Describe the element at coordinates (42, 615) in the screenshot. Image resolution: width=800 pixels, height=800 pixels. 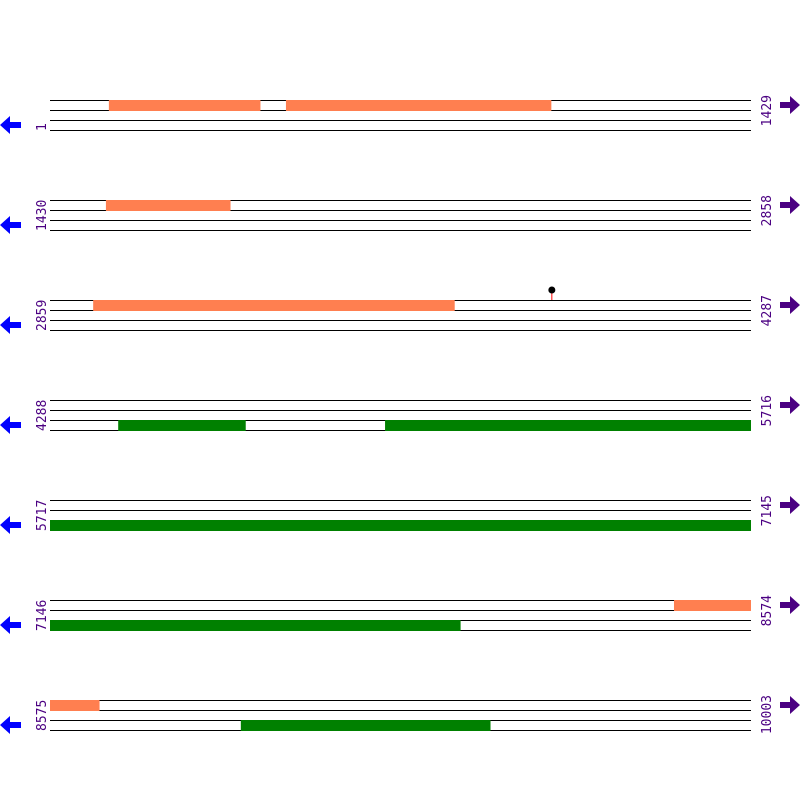
I see `row-start-label: 7146` at that location.